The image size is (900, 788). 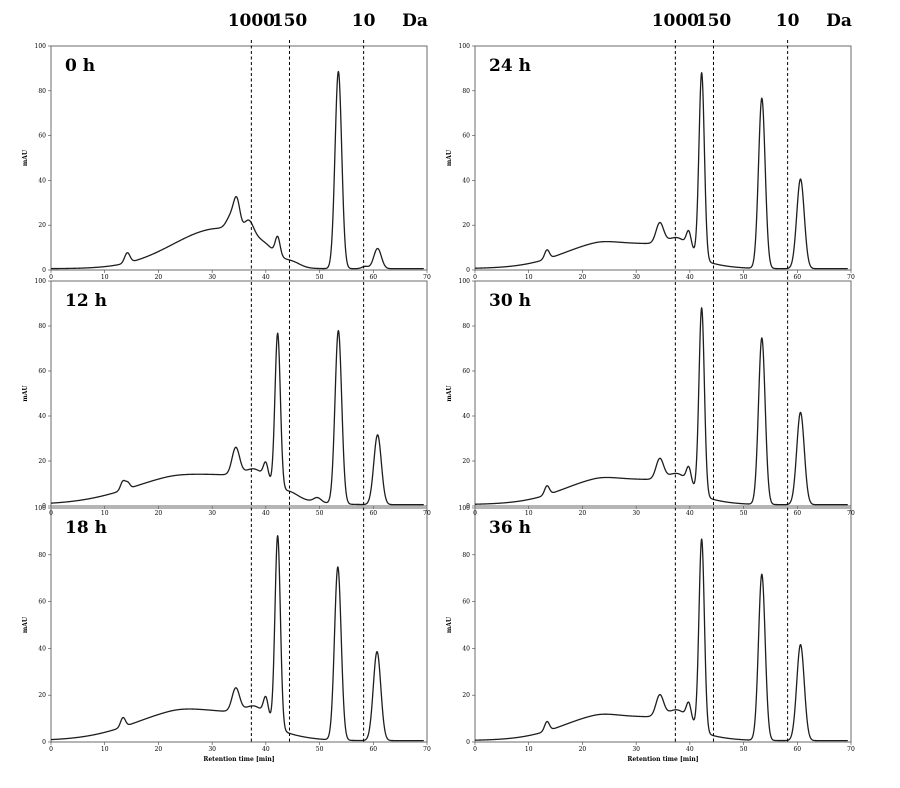 What do you see at coordinates (80, 66) in the screenshot?
I see `panel-label: 0 h` at bounding box center [80, 66].